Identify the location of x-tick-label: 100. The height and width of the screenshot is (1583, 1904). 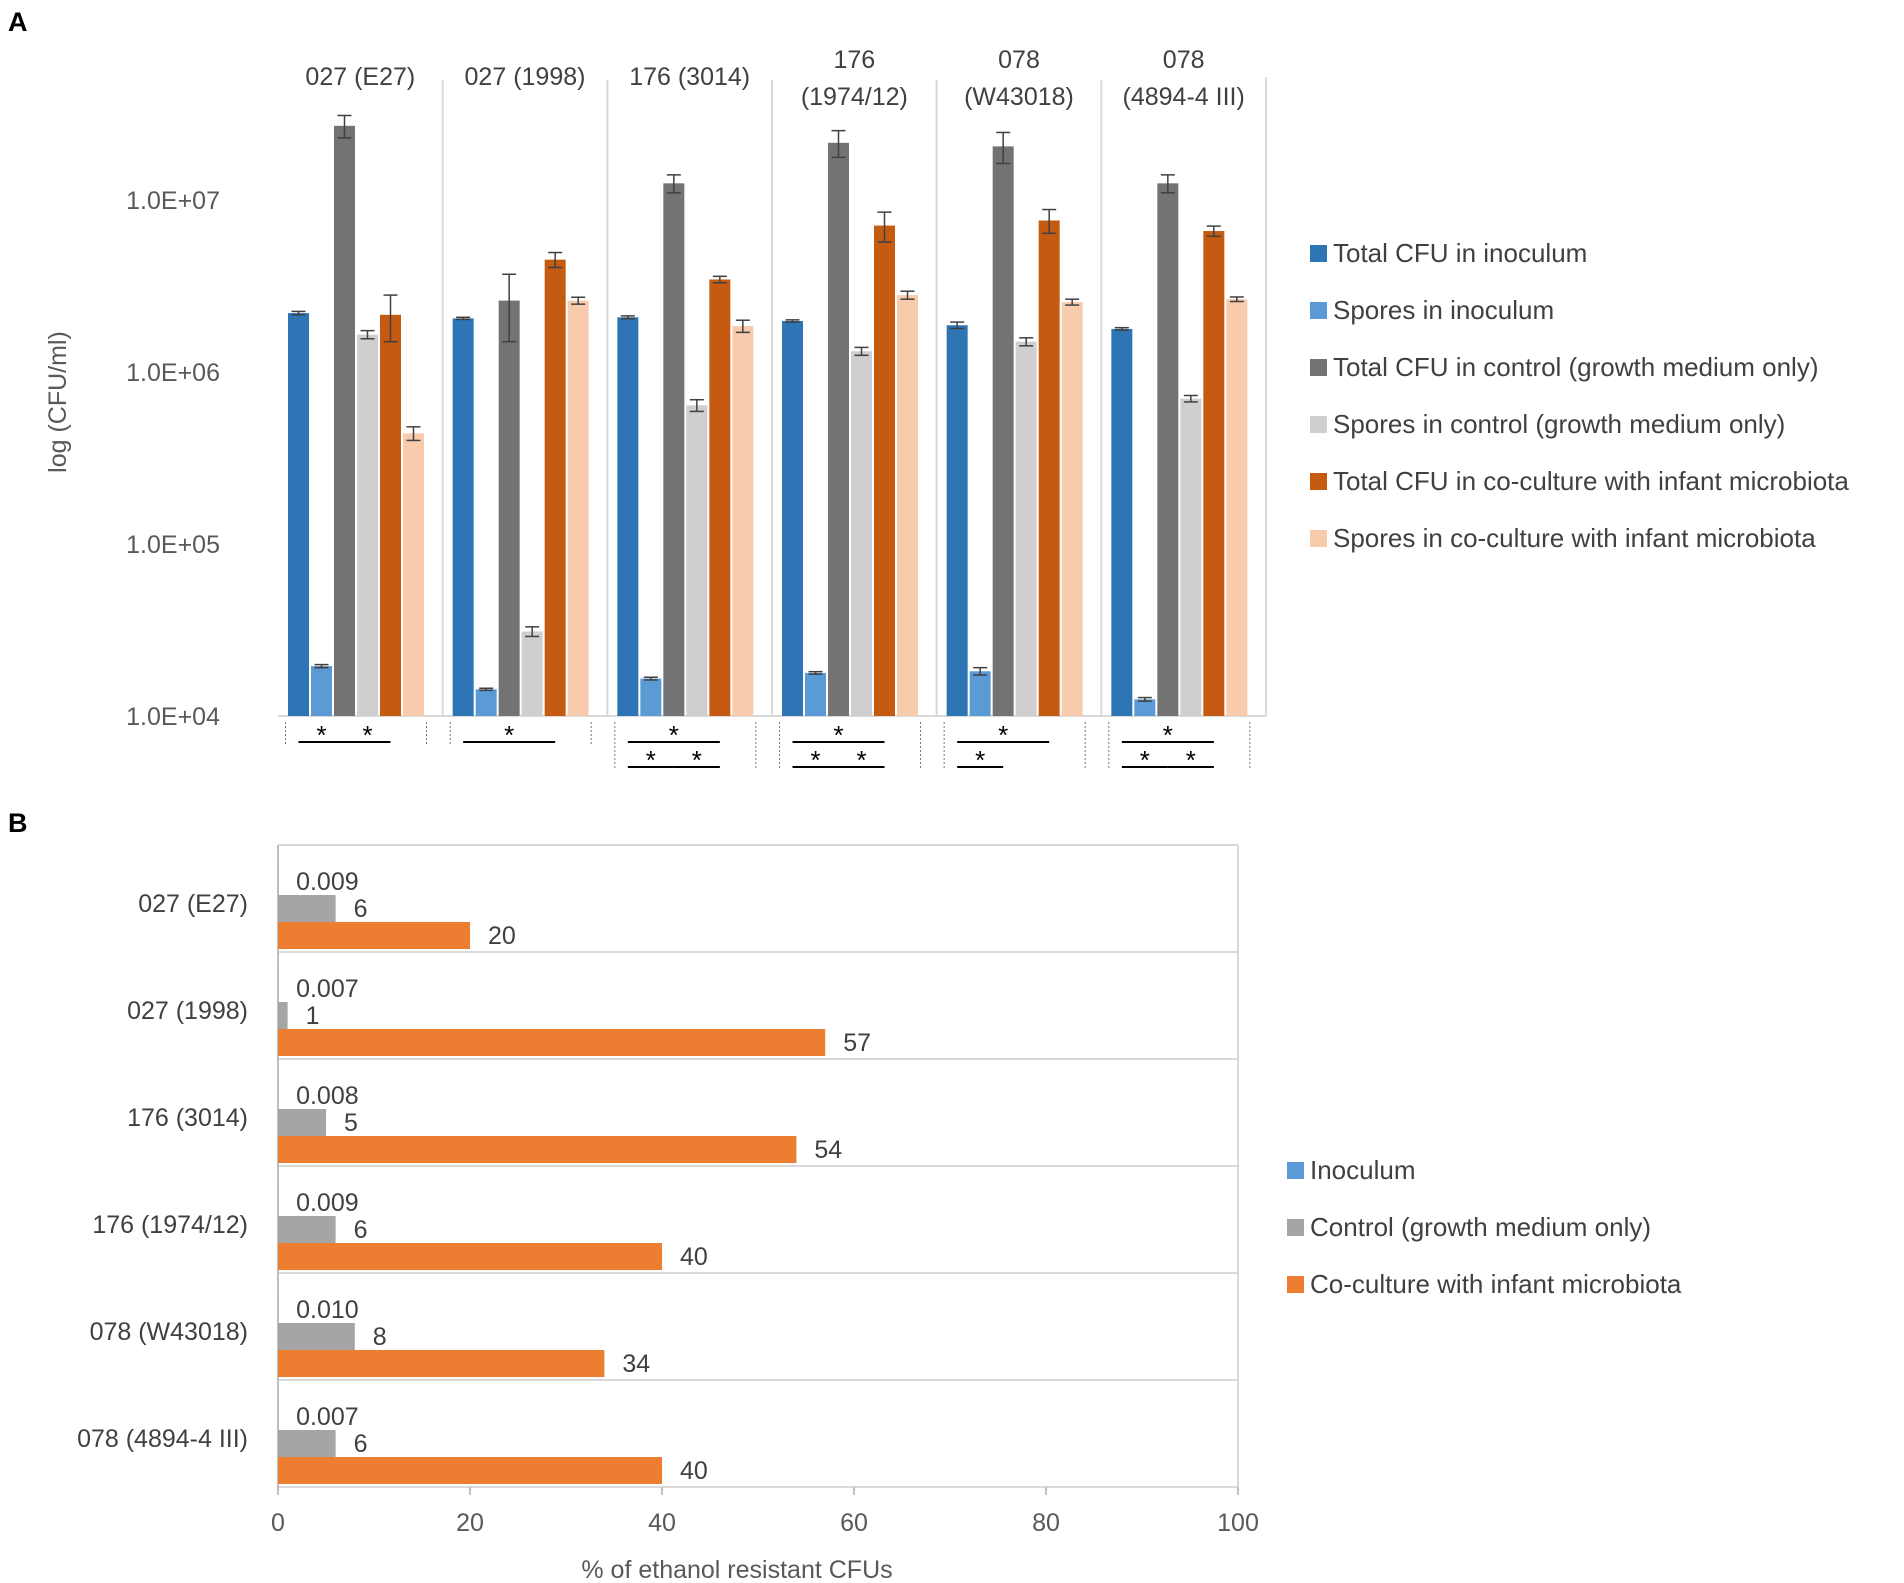
(1238, 1523).